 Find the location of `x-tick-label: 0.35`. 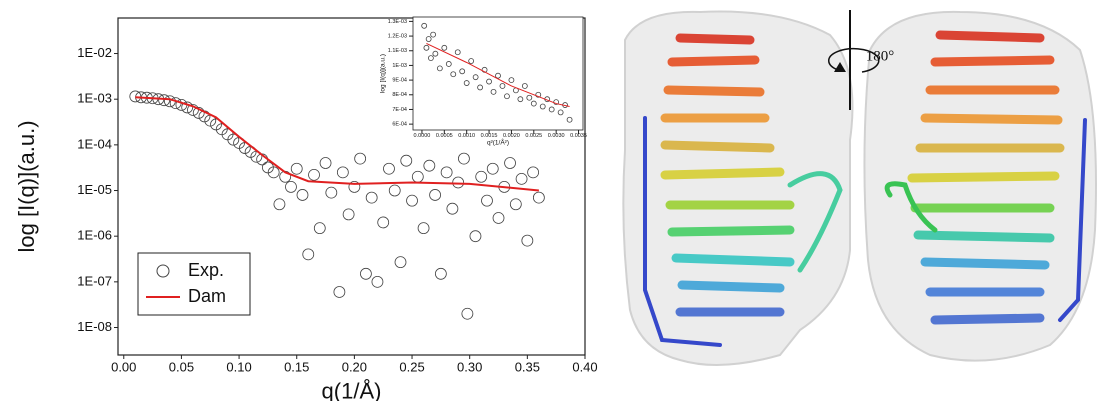

x-tick-label: 0.35 is located at coordinates (527, 366).